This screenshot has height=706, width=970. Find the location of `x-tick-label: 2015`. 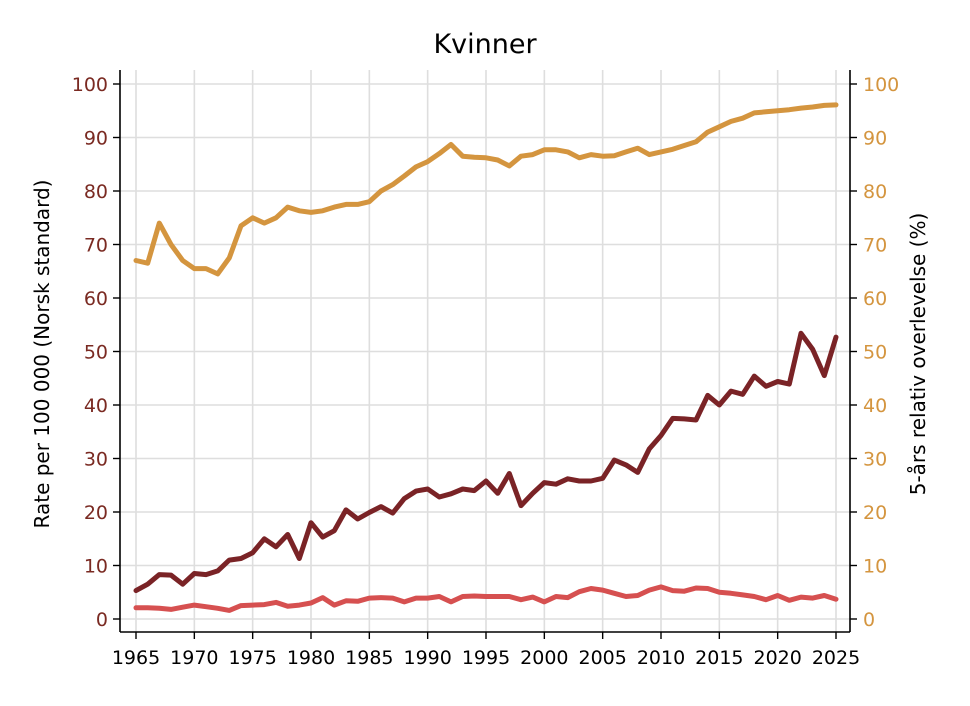

x-tick-label: 2015 is located at coordinates (719, 658).